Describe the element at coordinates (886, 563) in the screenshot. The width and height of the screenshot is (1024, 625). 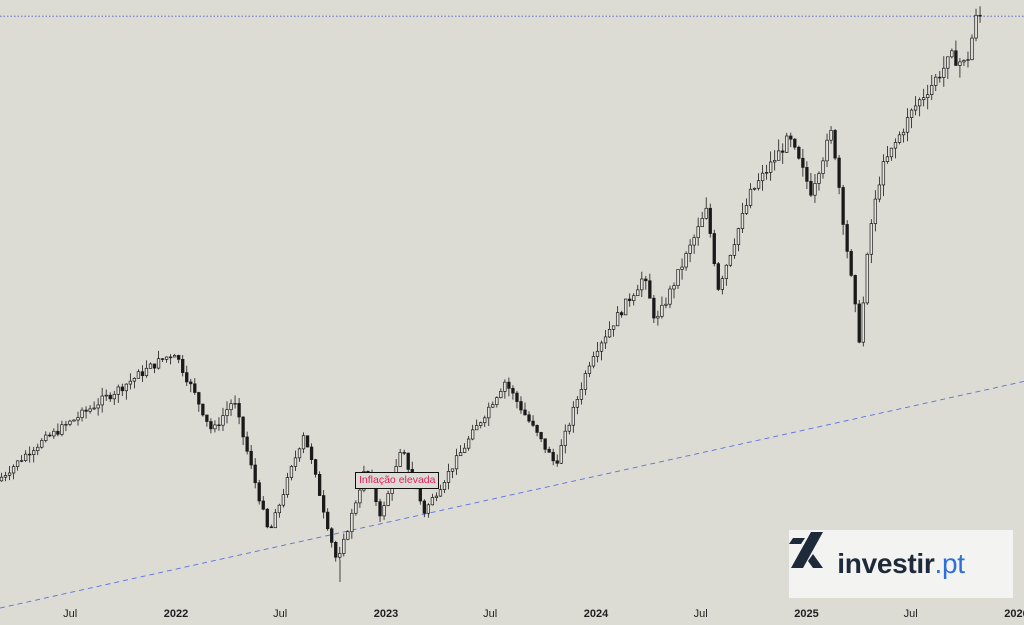
I see `logo-name: investir` at that location.